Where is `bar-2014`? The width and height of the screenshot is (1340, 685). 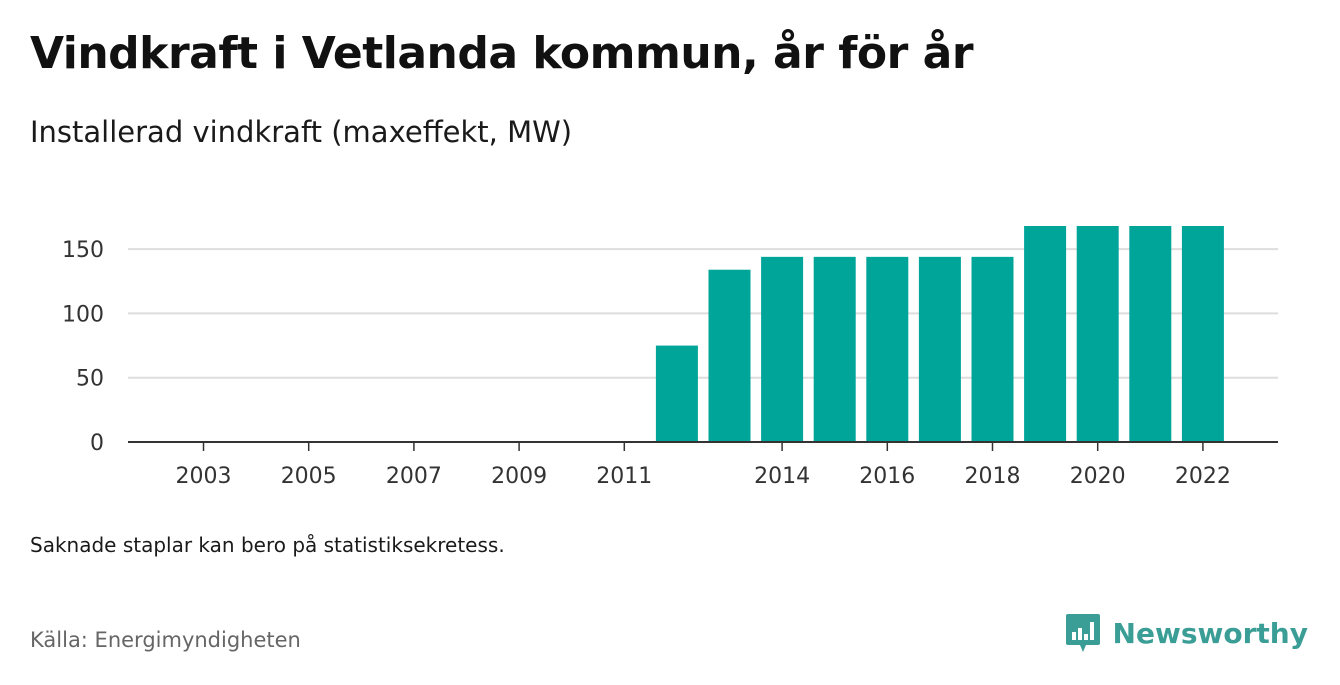 bar-2014 is located at coordinates (782, 349).